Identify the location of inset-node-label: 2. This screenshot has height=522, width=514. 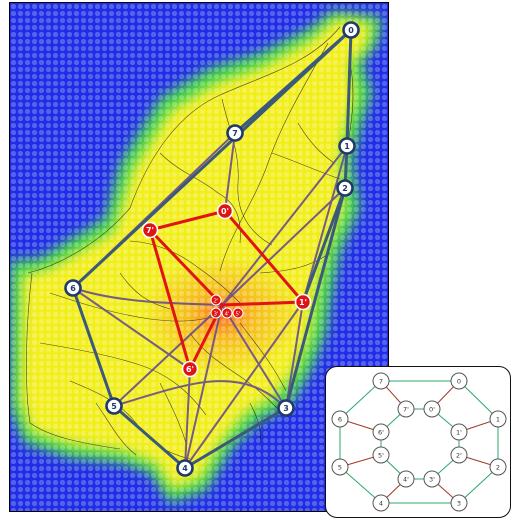
(498, 468).